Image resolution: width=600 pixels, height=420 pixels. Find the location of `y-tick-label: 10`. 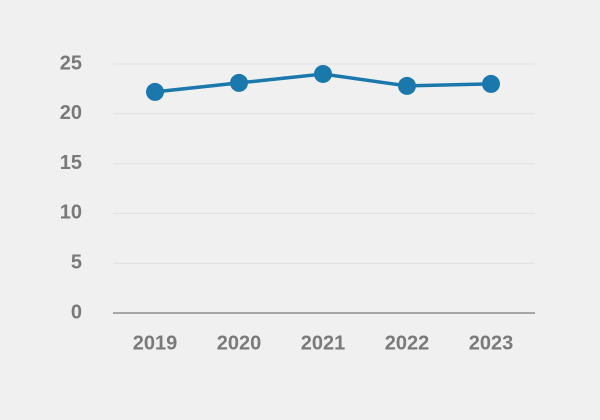

y-tick-label: 10 is located at coordinates (71, 213).